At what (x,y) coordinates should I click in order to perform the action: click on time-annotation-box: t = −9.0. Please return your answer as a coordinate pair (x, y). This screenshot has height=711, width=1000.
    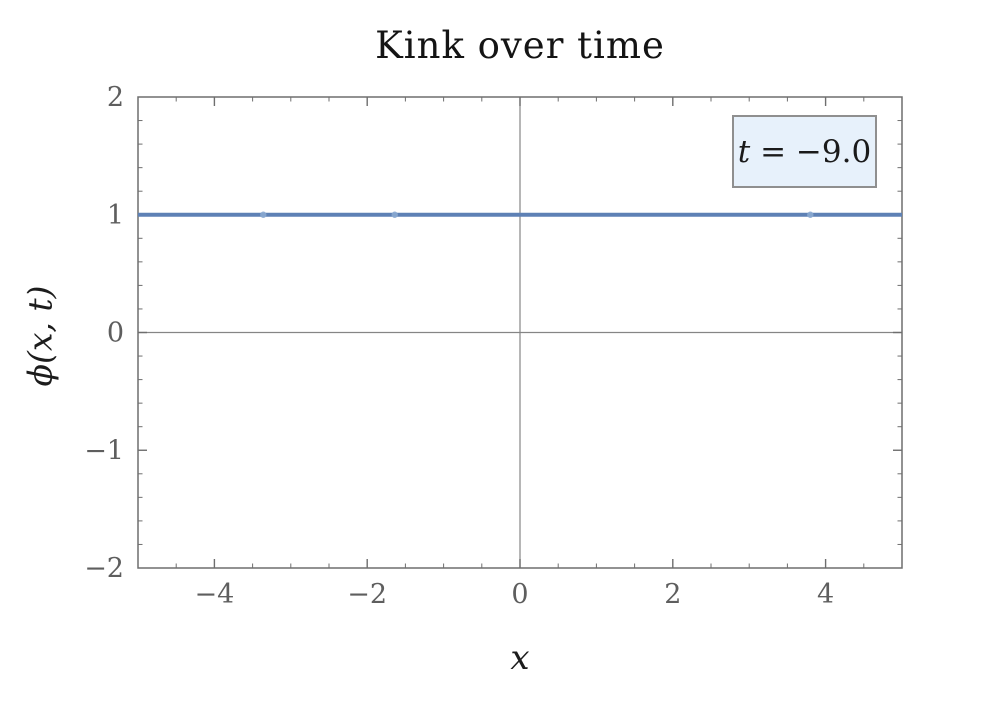
    Looking at the image, I should click on (804, 151).